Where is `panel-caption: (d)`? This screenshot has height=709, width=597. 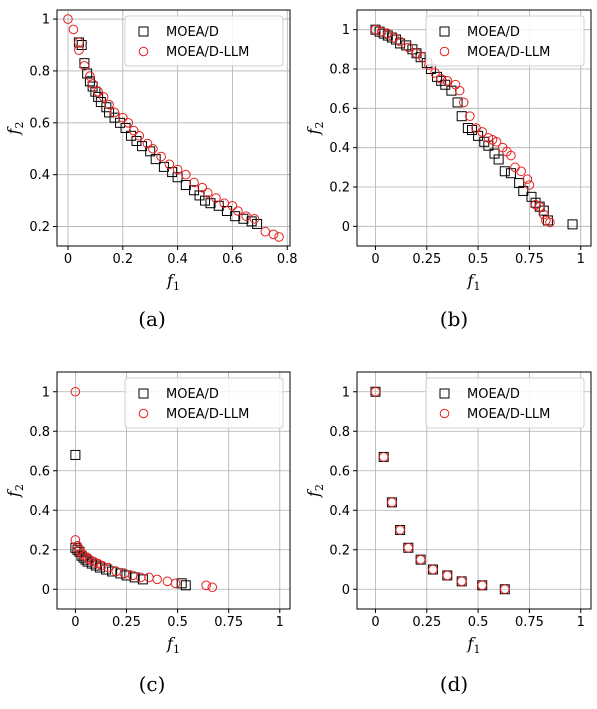
panel-caption: (d) is located at coordinates (454, 684).